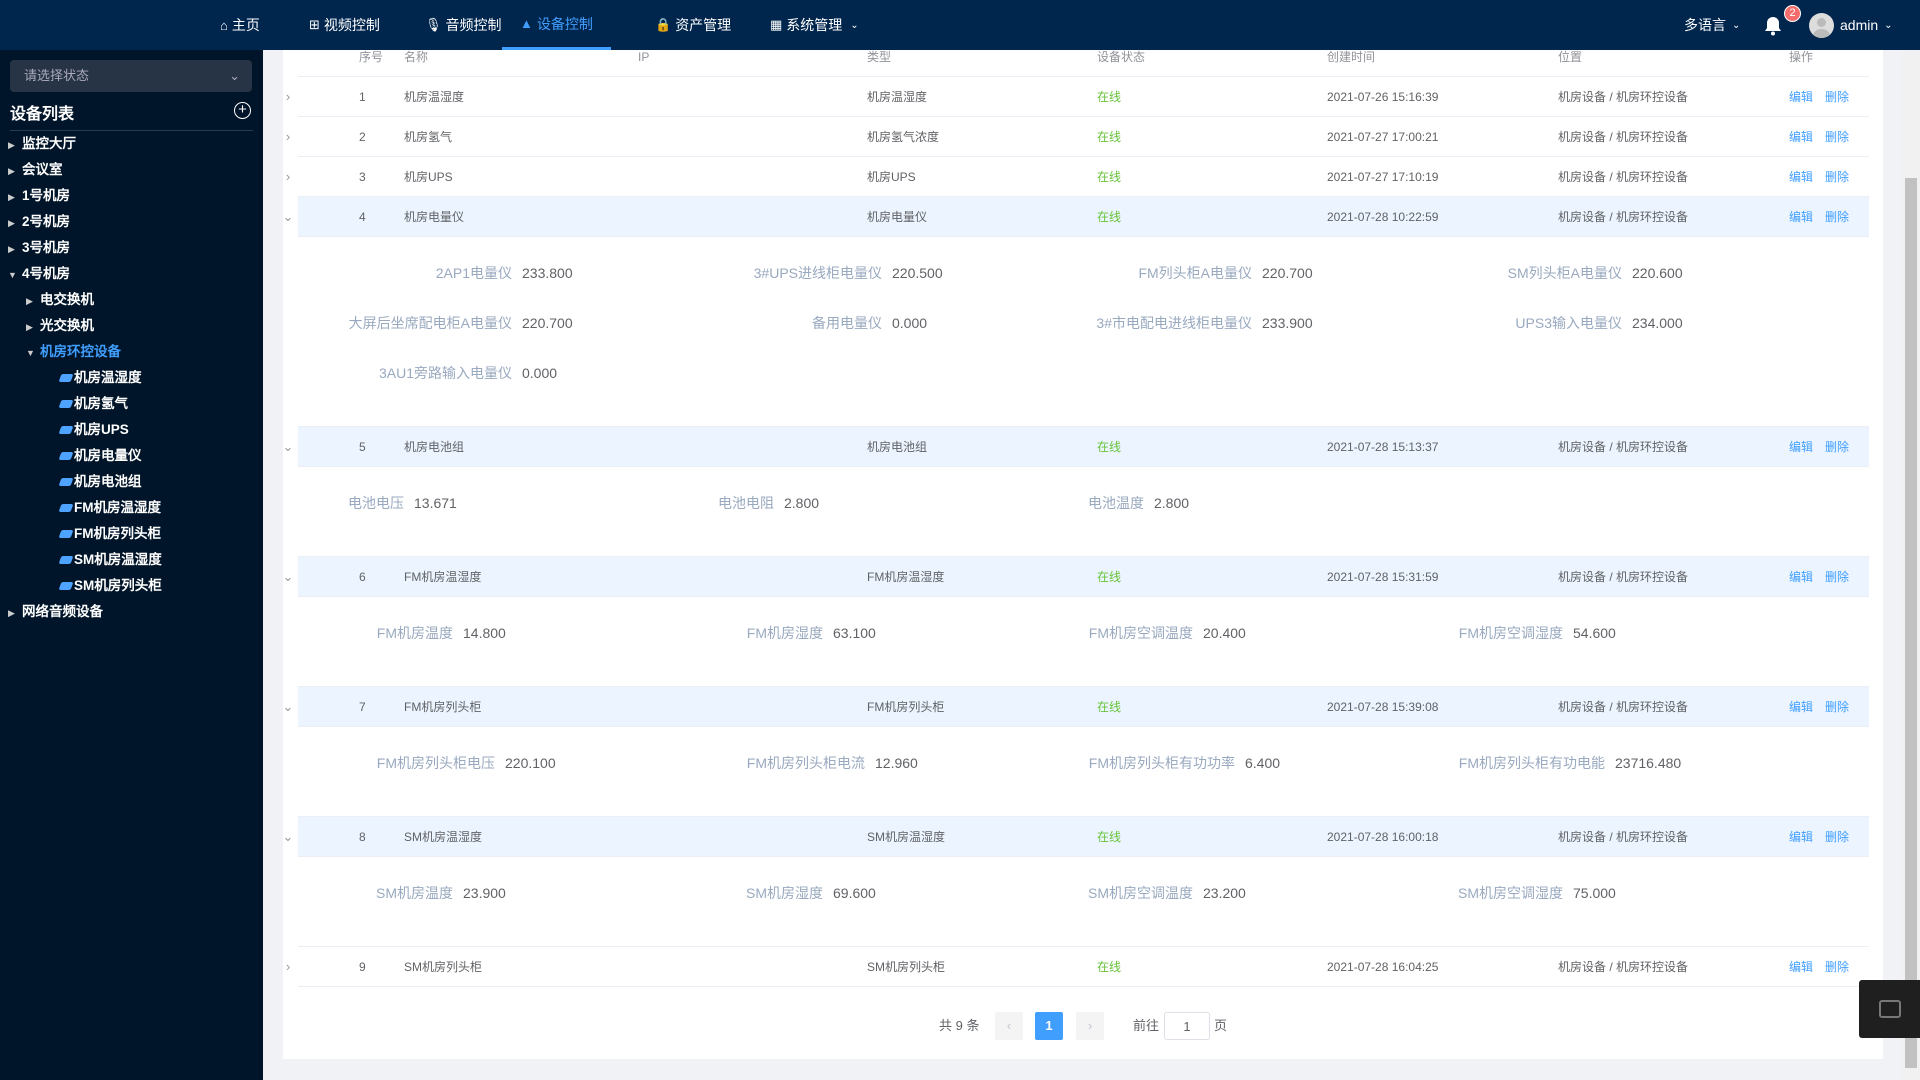  Describe the element at coordinates (55, 612) in the screenshot. I see `tree-node: ▶ 网络音频设备` at that location.